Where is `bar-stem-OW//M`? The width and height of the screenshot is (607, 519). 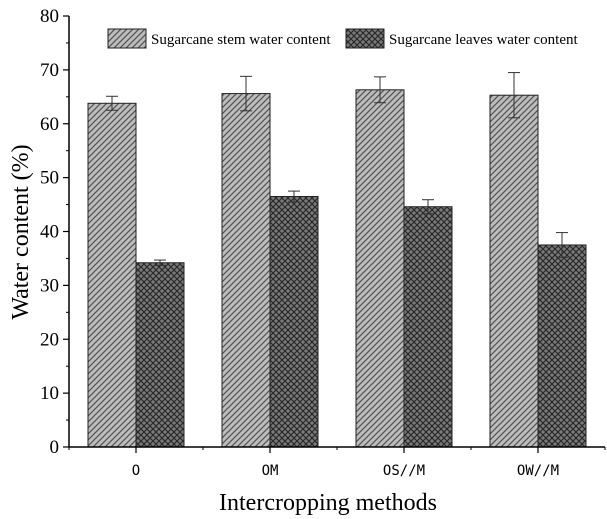 bar-stem-OW//M is located at coordinates (514, 271).